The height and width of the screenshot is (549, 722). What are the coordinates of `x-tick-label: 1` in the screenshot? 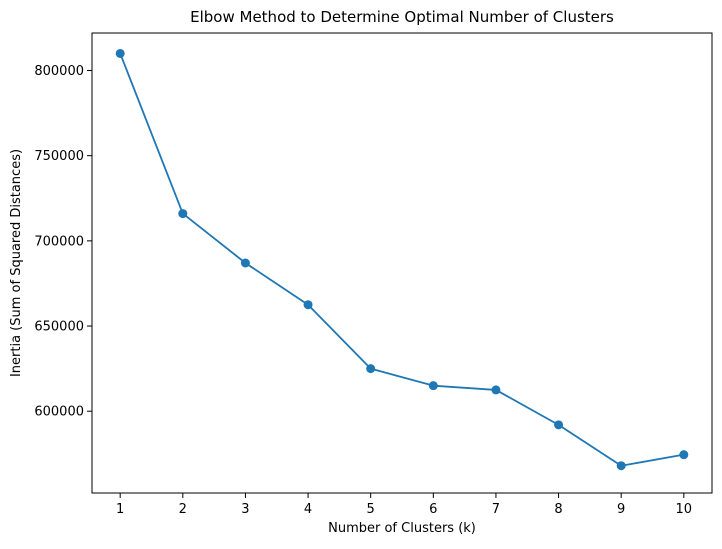 It's located at (120, 509).